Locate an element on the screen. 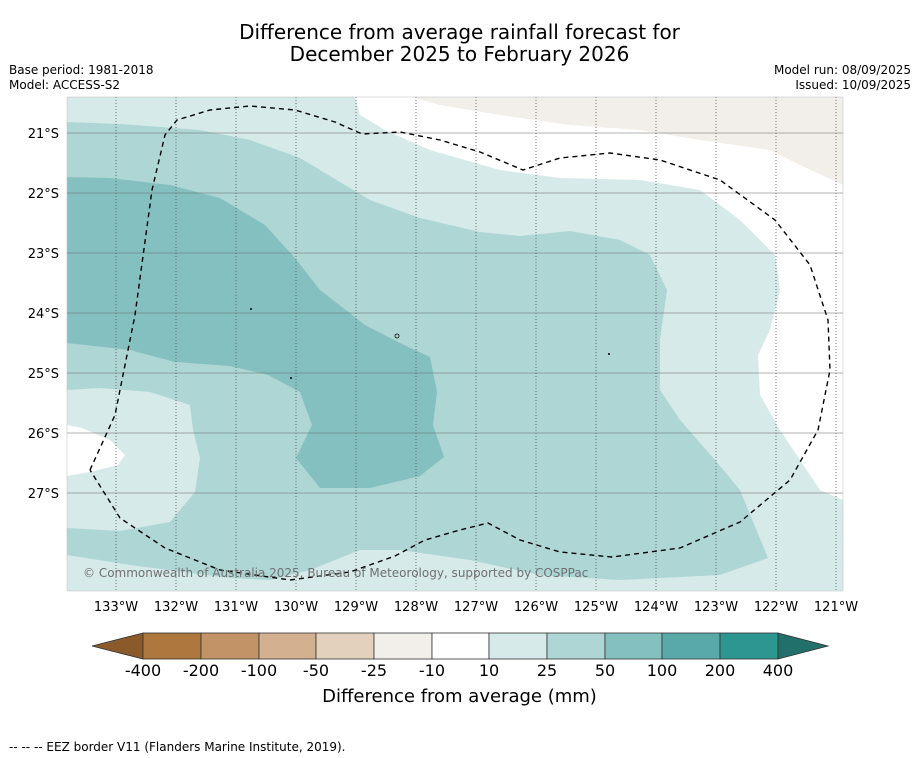 The height and width of the screenshot is (758, 919). colorbar-label: -400 is located at coordinates (143, 670).